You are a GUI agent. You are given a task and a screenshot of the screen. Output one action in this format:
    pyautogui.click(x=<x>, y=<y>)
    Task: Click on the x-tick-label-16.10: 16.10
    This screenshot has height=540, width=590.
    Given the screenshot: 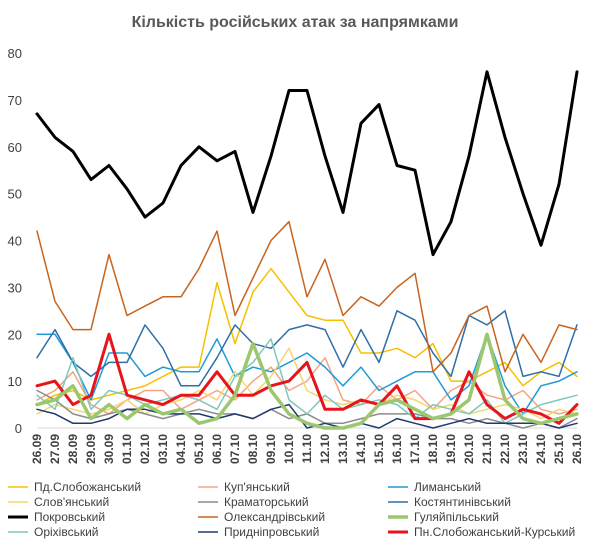 What is the action you would take?
    pyautogui.click(x=397, y=449)
    